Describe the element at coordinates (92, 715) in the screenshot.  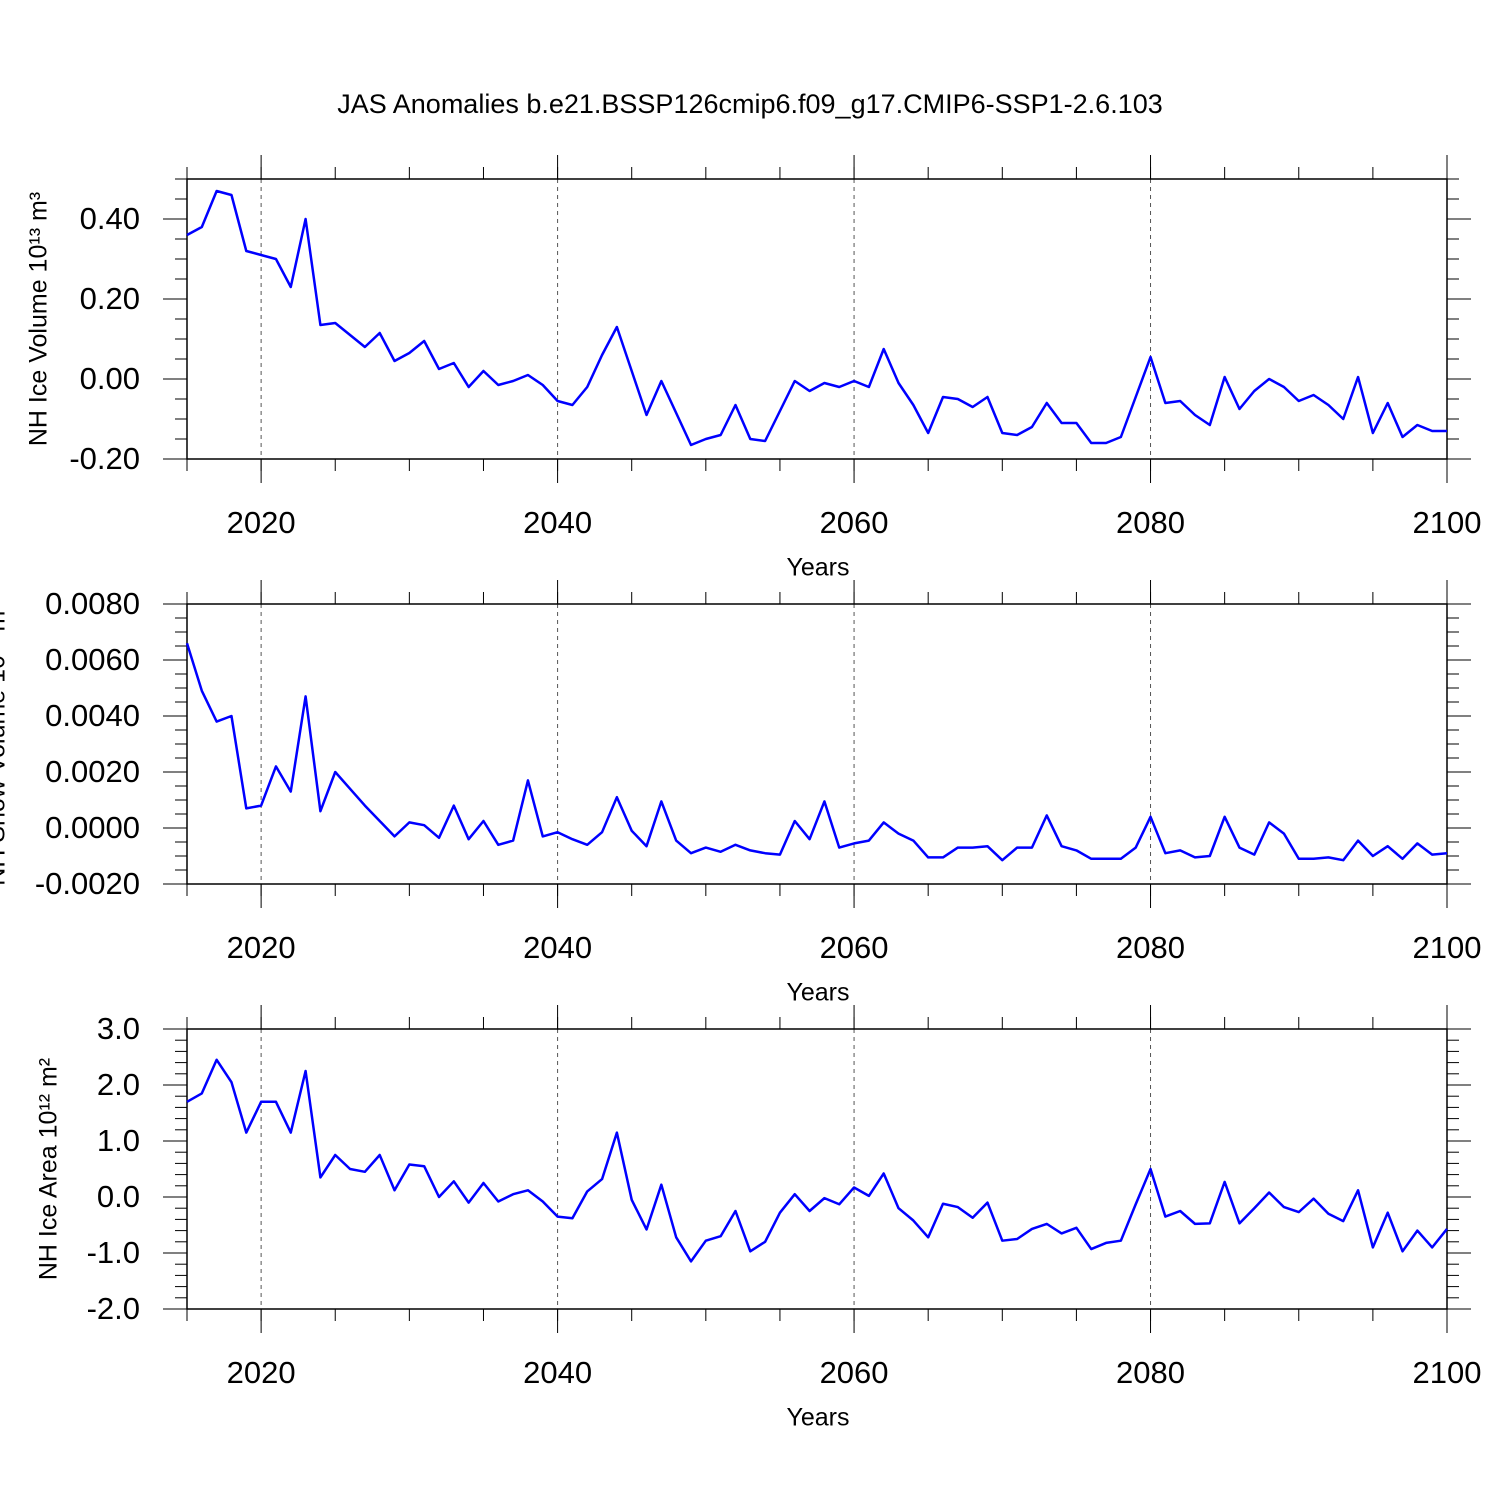
I see `y-tick-label: 0.0040` at that location.